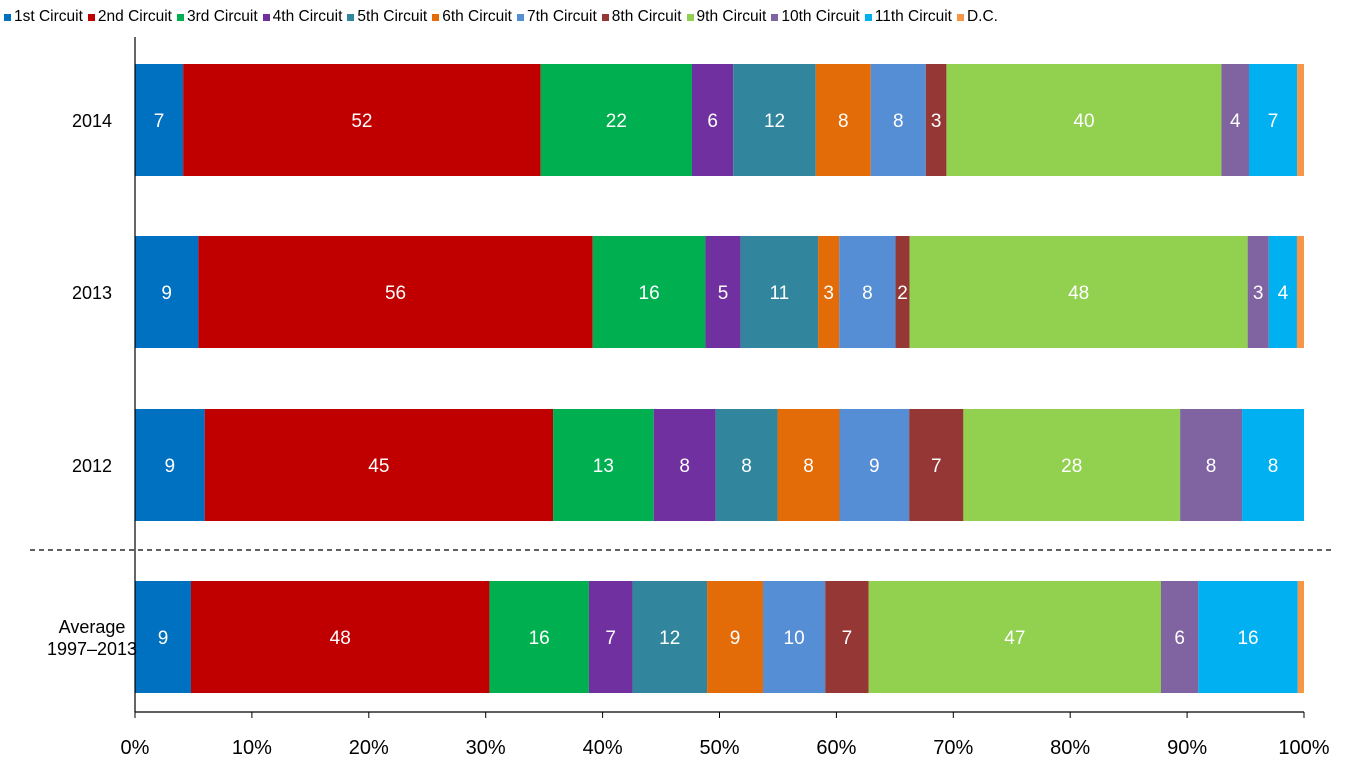 The height and width of the screenshot is (764, 1354). Describe the element at coordinates (953, 748) in the screenshot. I see `x-tick-label: 70%` at that location.